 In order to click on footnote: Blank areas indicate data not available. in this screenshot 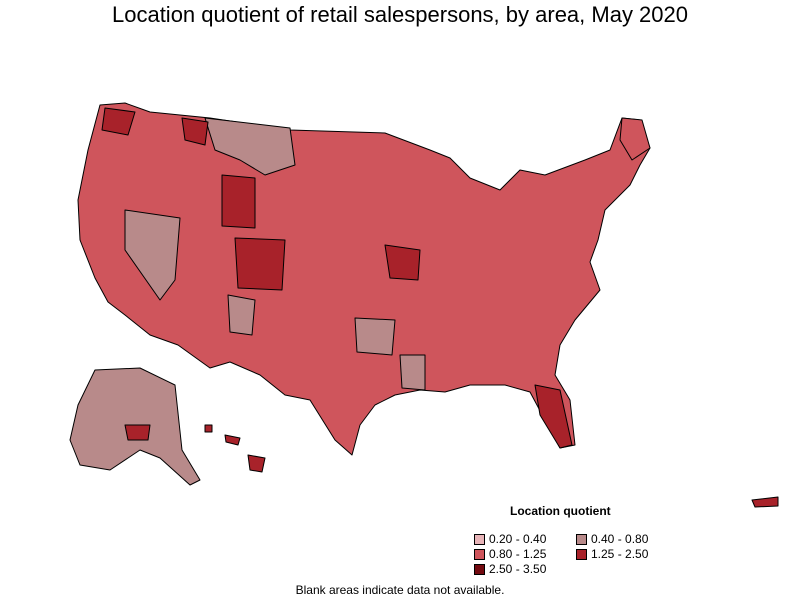, I will do `click(400, 590)`.